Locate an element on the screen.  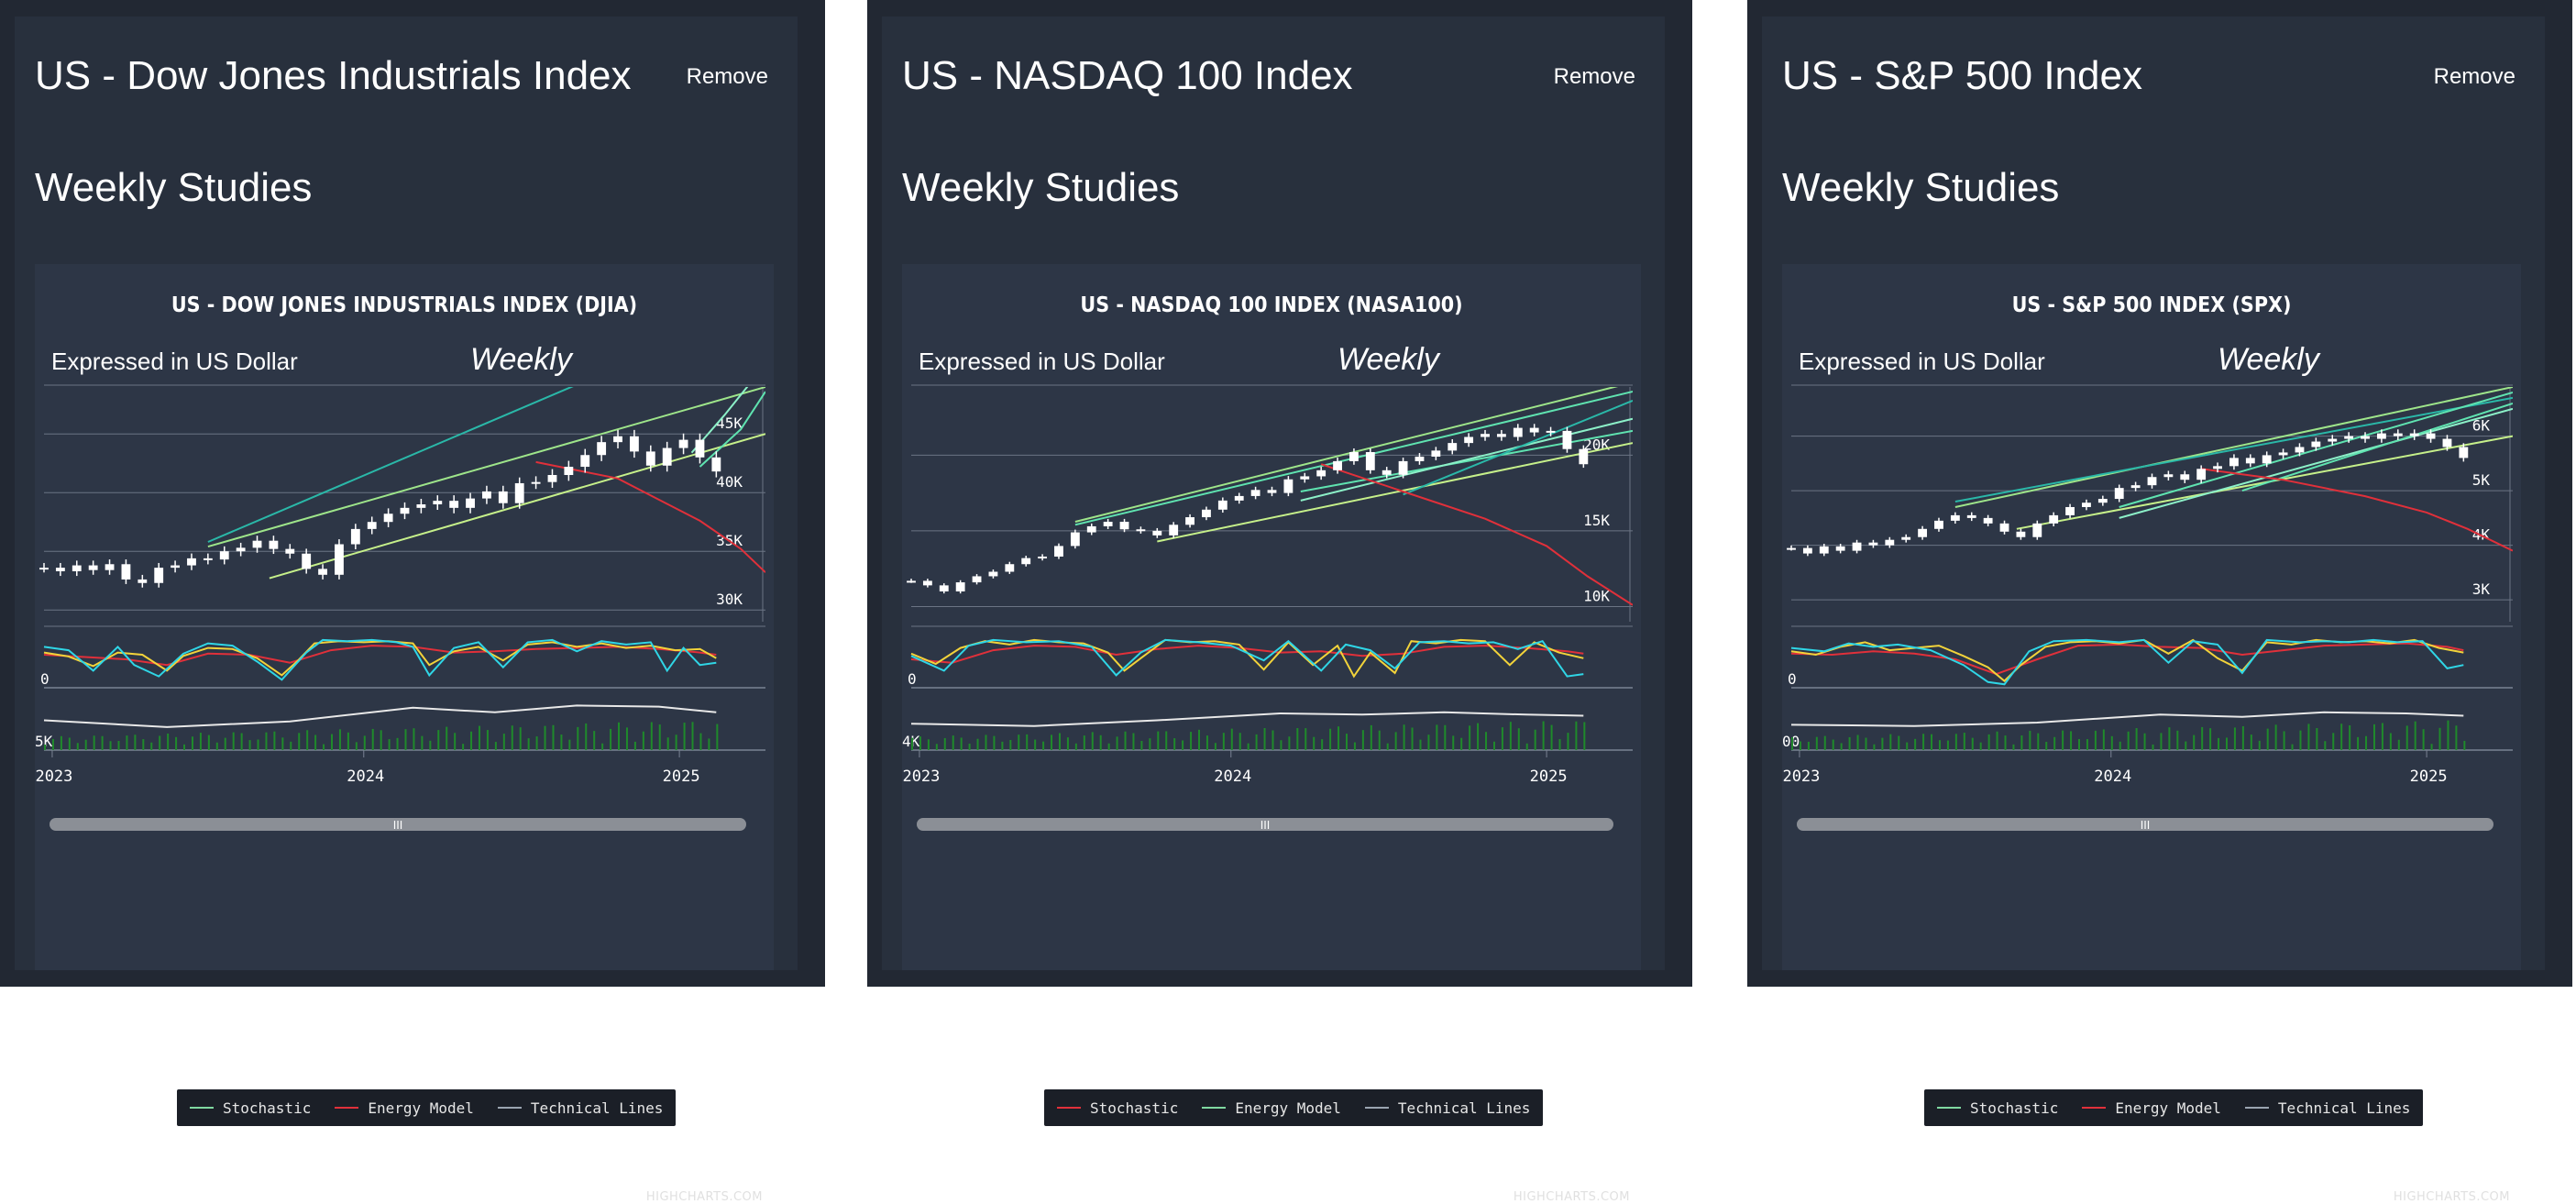
price-tick-label: 6K is located at coordinates (2481, 426).